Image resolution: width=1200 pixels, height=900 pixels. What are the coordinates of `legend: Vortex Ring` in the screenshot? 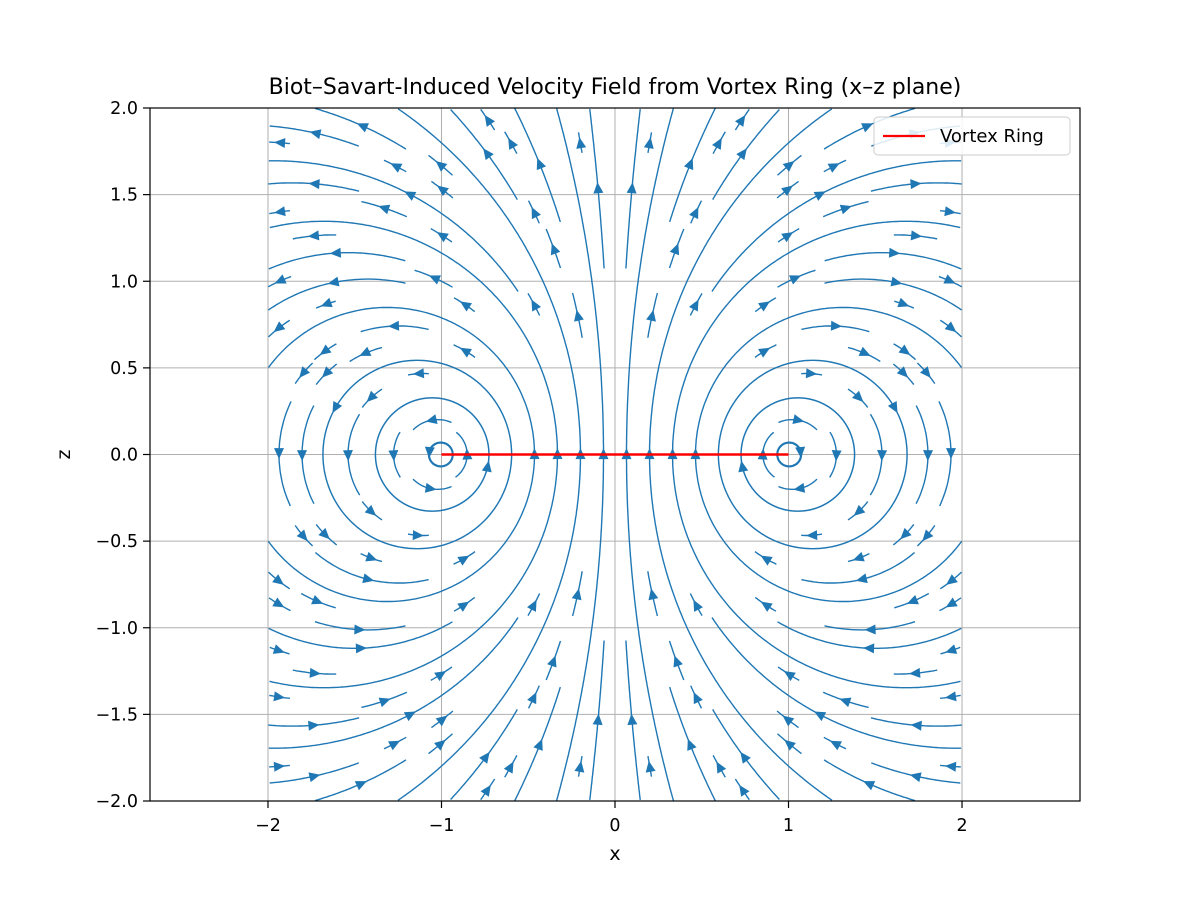 It's located at (972, 136).